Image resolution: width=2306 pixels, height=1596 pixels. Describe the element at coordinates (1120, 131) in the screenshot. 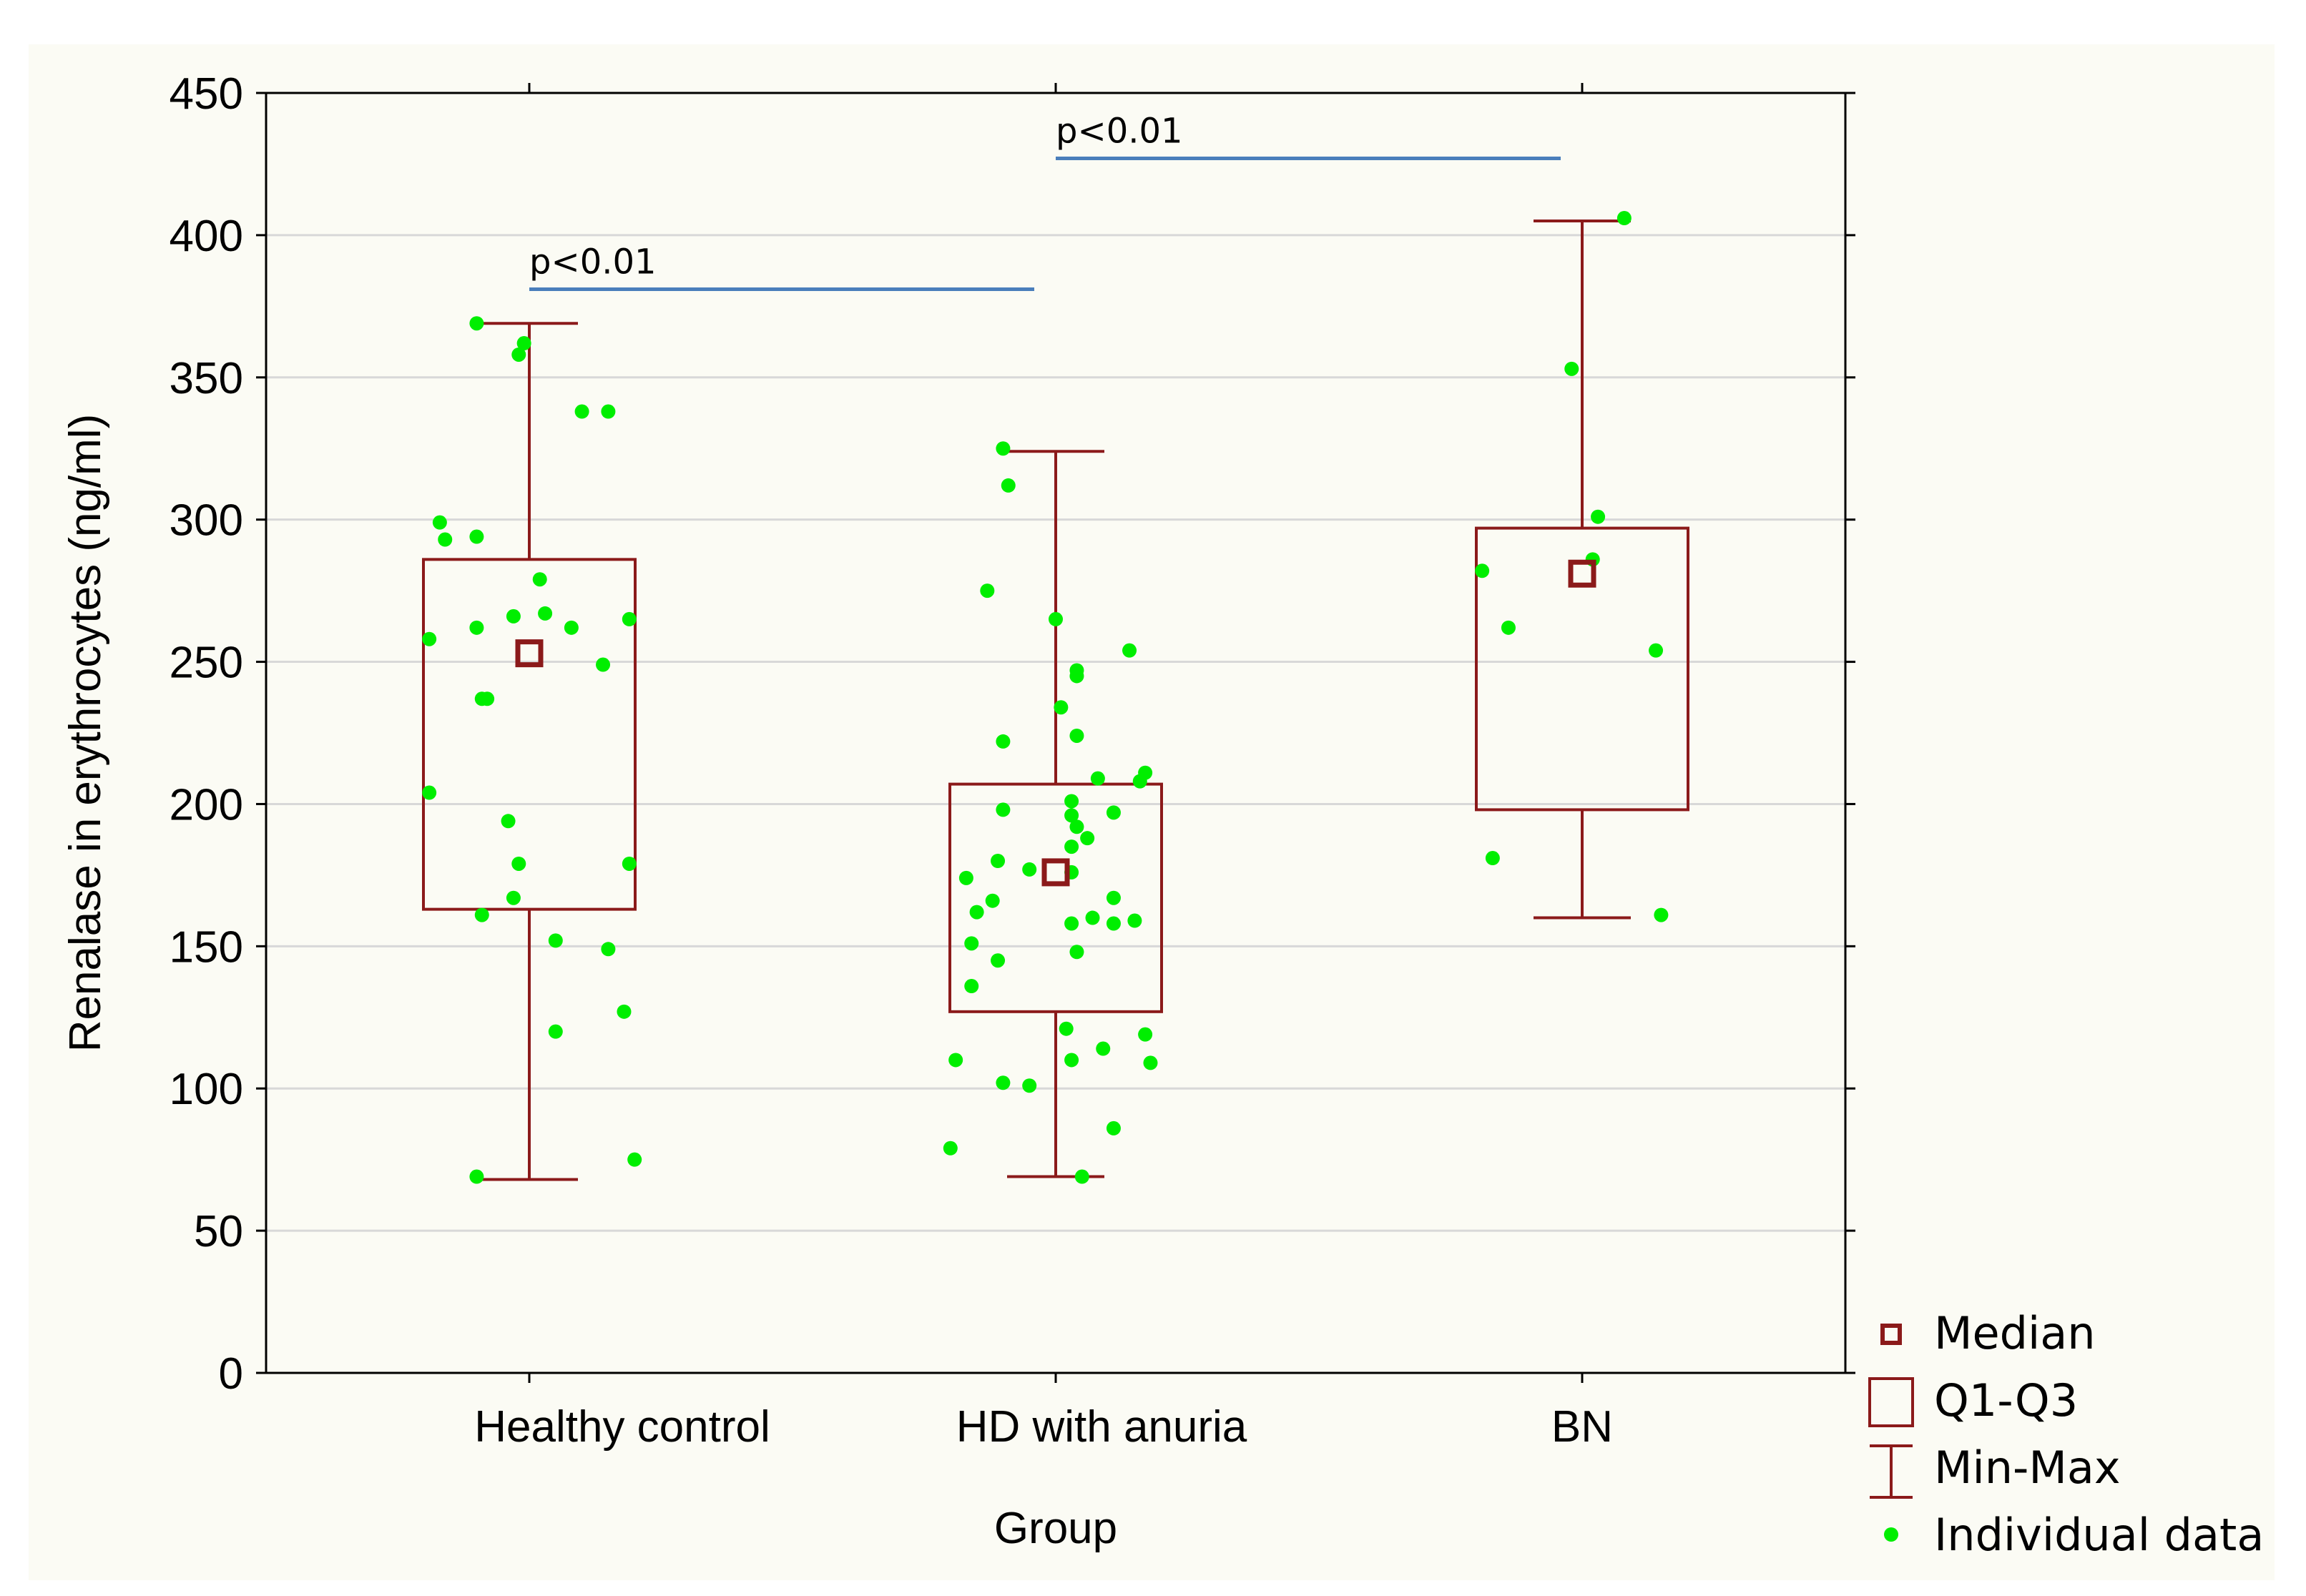

I see `p-value-label: p<0.01` at that location.